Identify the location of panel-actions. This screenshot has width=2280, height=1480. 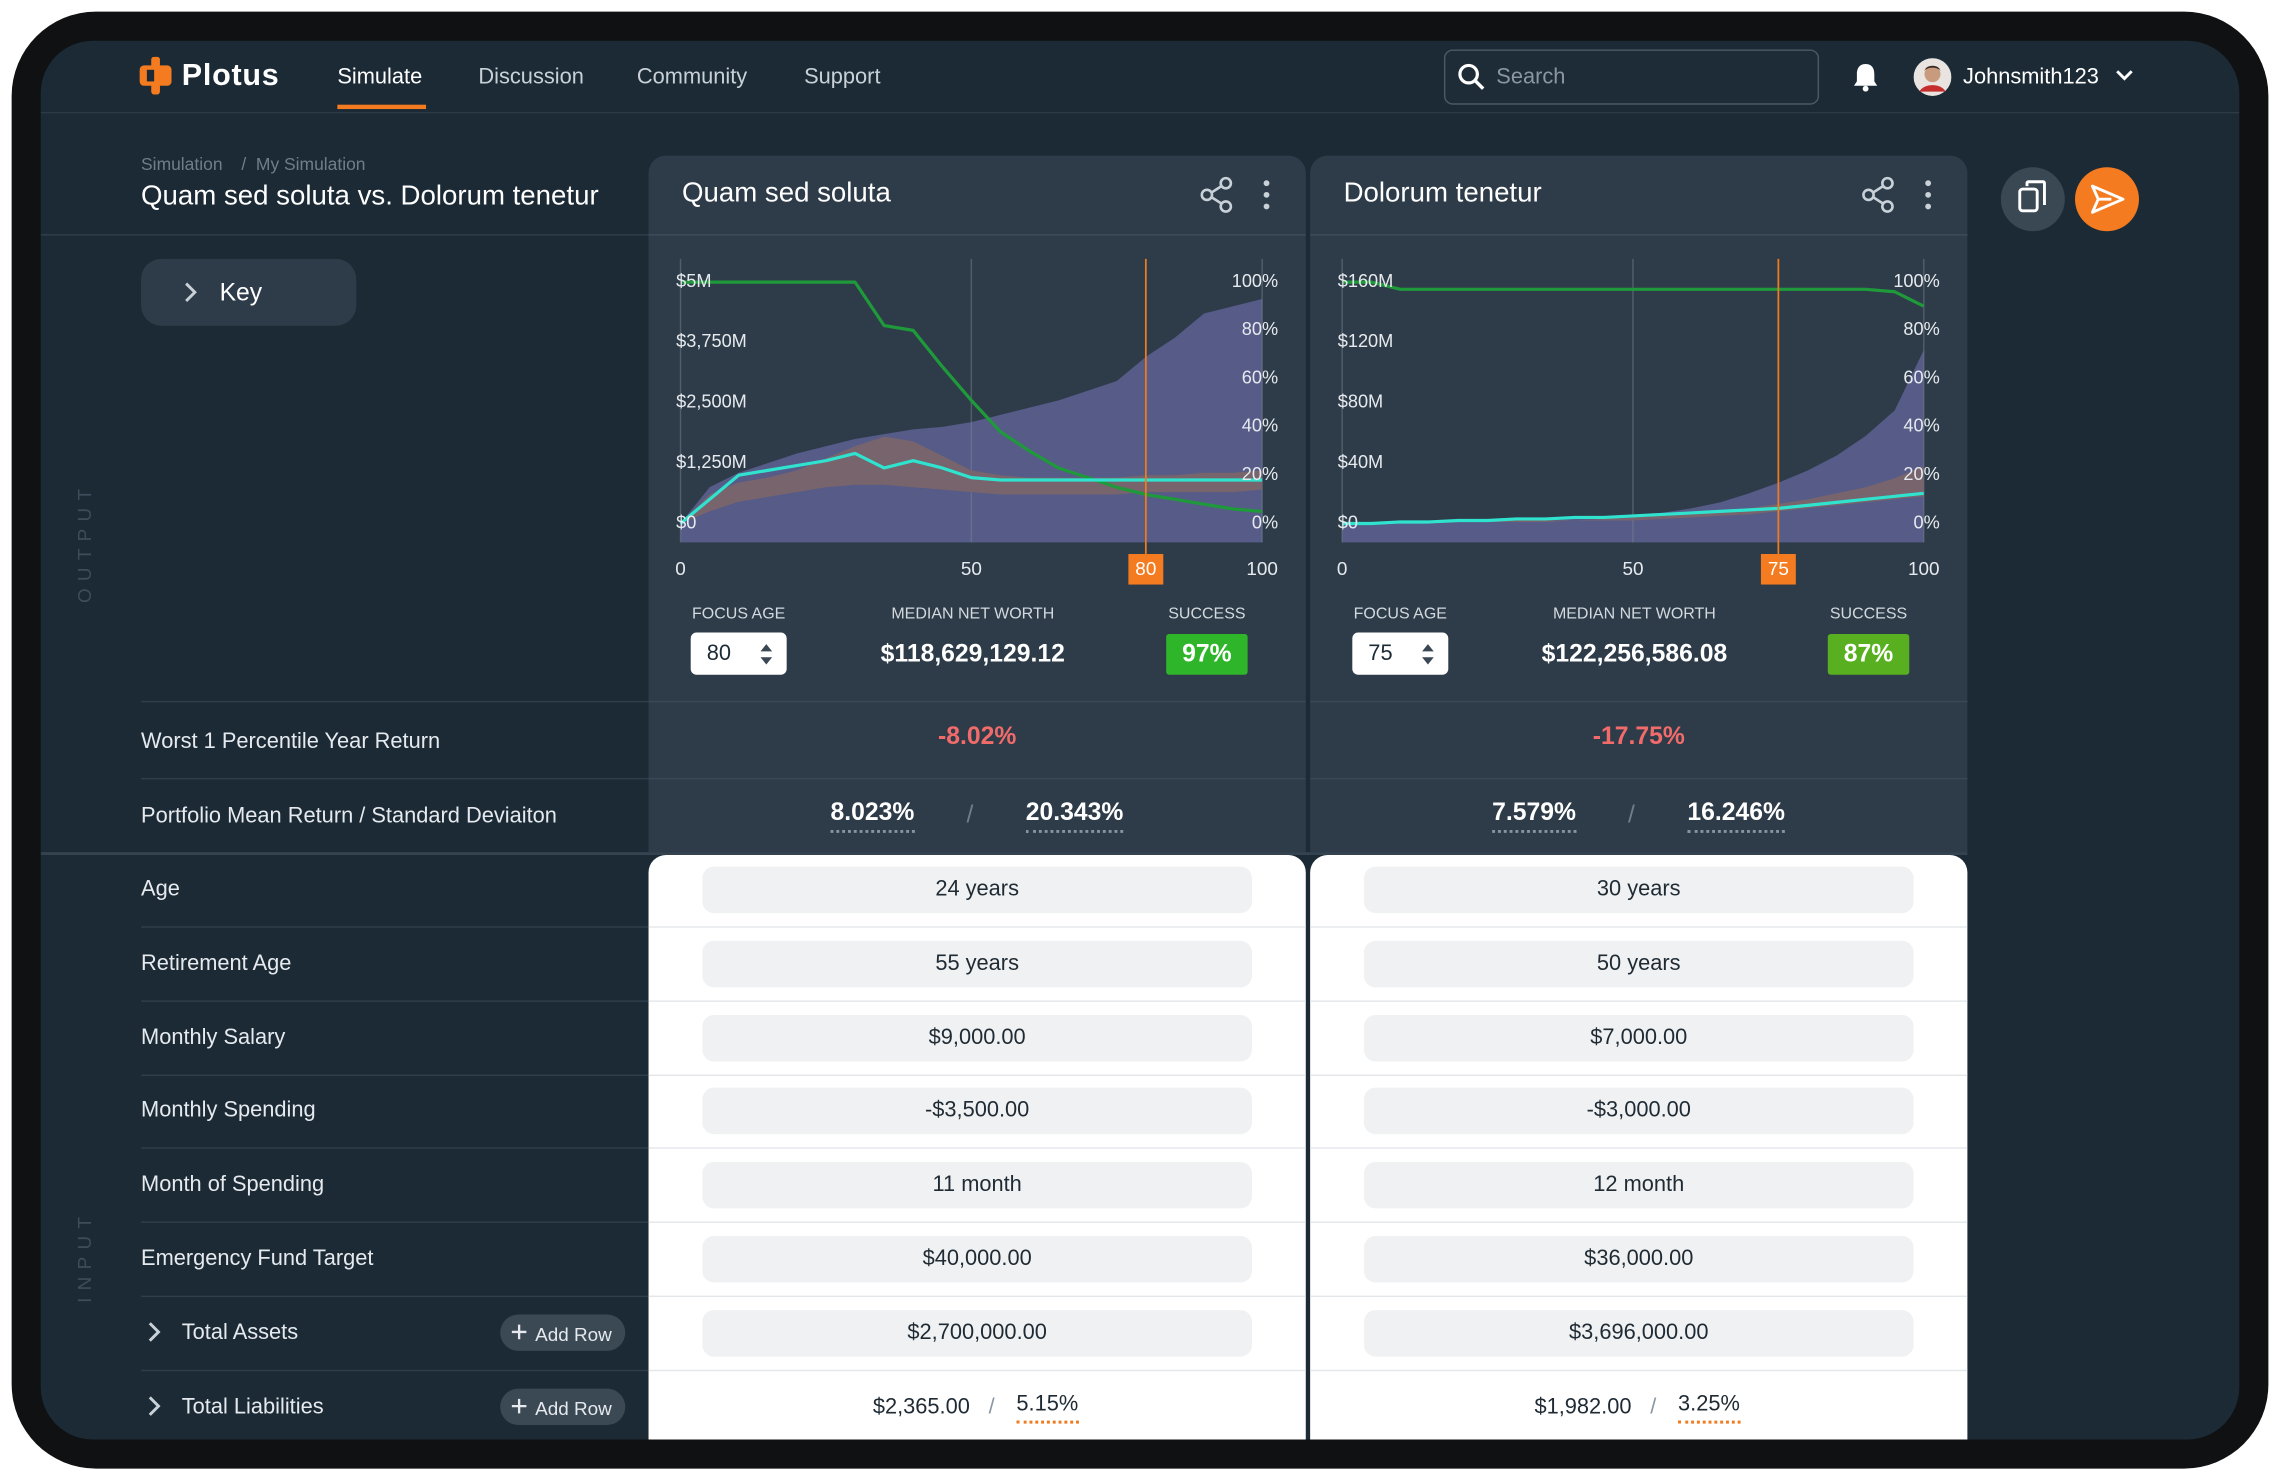
(1897, 194).